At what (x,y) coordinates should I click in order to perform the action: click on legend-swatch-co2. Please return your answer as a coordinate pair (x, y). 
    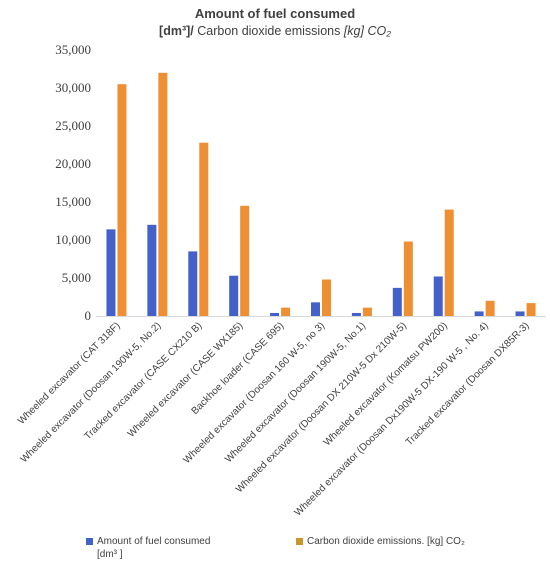
    Looking at the image, I should click on (299, 541).